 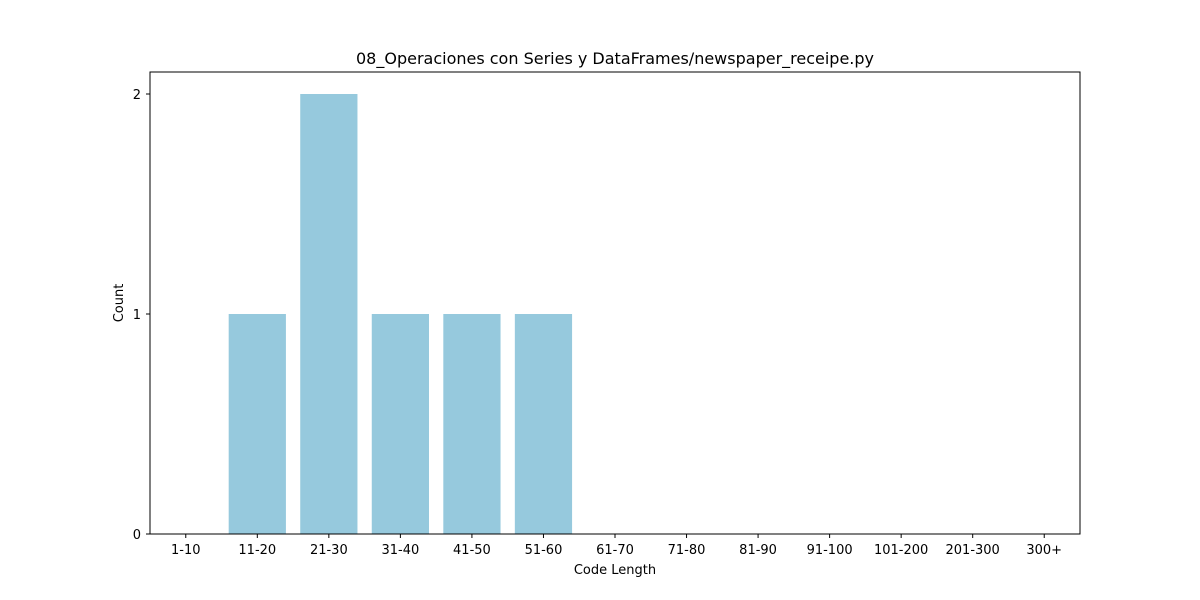 I want to click on x-tick-label: 81-90, so click(x=758, y=550).